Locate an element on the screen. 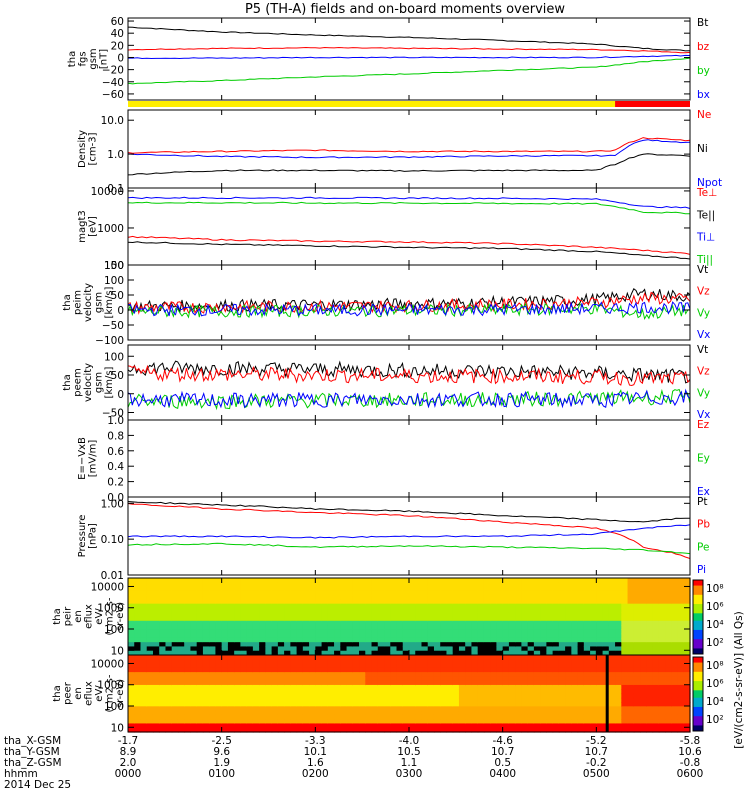  colorbar-cell is located at coordinates (698, 594).